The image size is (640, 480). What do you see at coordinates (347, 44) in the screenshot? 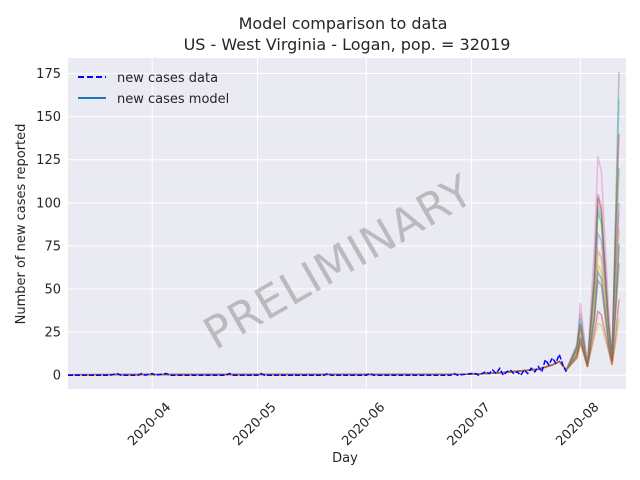
I see `chart-title-line2: US - West Virginia - Logan, pop. = 32019` at bounding box center [347, 44].